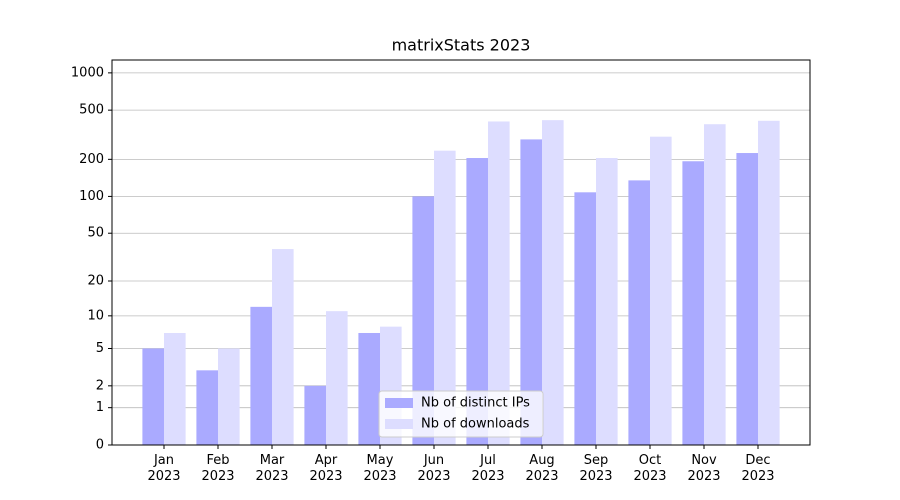  I want to click on x-tick-label: May 2023, so click(380, 468).